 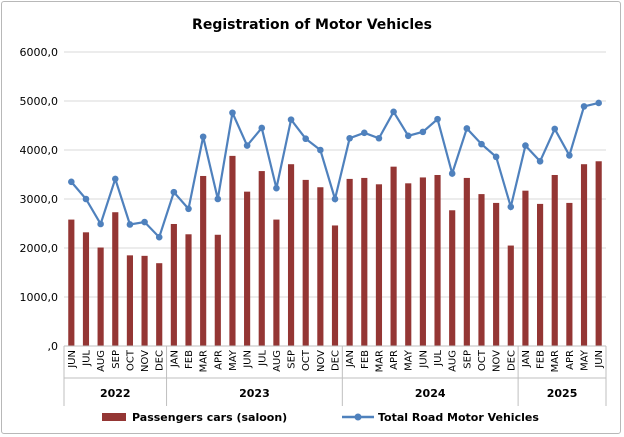 I want to click on y-axis-ticks: 6000,0 5000,0 4000,0 3000,0 2000,0 1000,0 ,0, so click(x=39, y=199).